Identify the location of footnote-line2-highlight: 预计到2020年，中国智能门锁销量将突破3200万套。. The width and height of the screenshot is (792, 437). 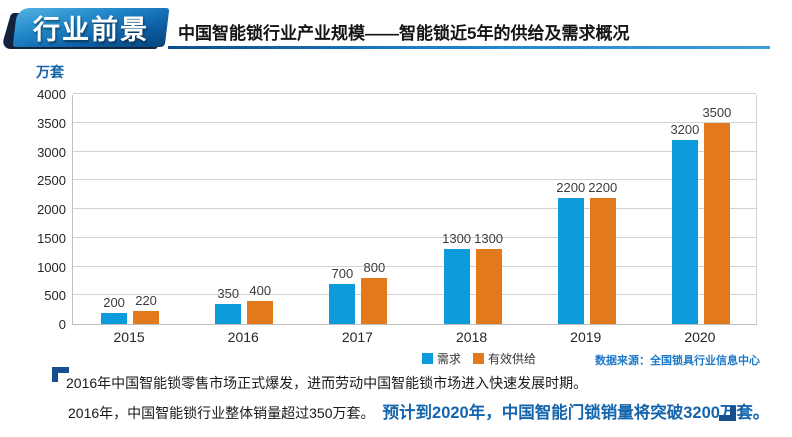
(576, 413).